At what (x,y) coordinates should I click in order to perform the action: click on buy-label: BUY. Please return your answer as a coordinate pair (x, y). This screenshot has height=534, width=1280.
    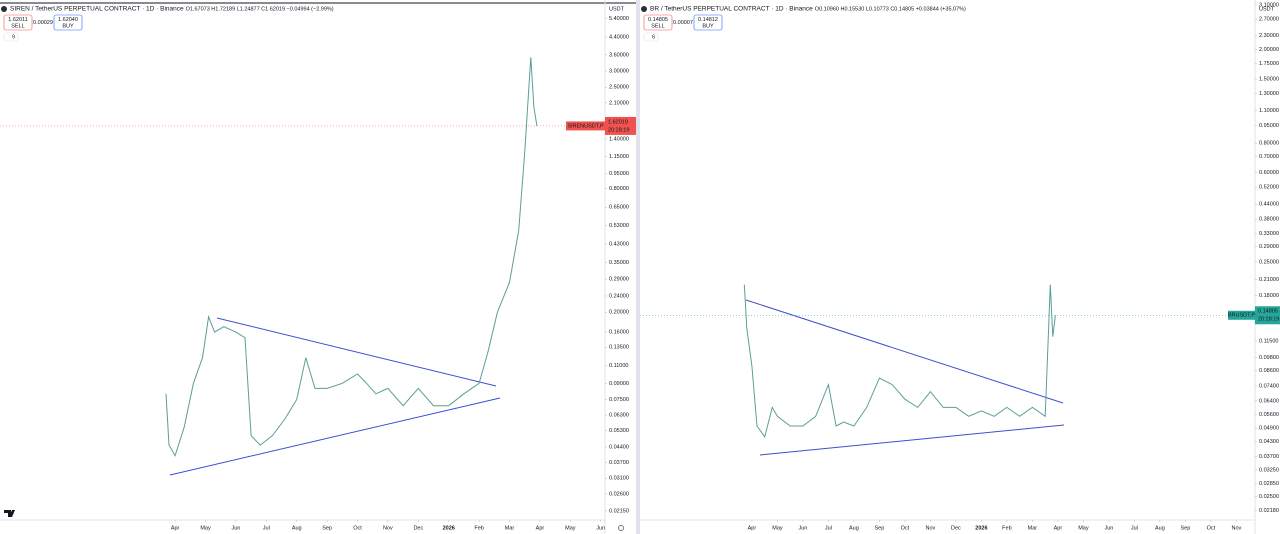
    Looking at the image, I should click on (708, 26).